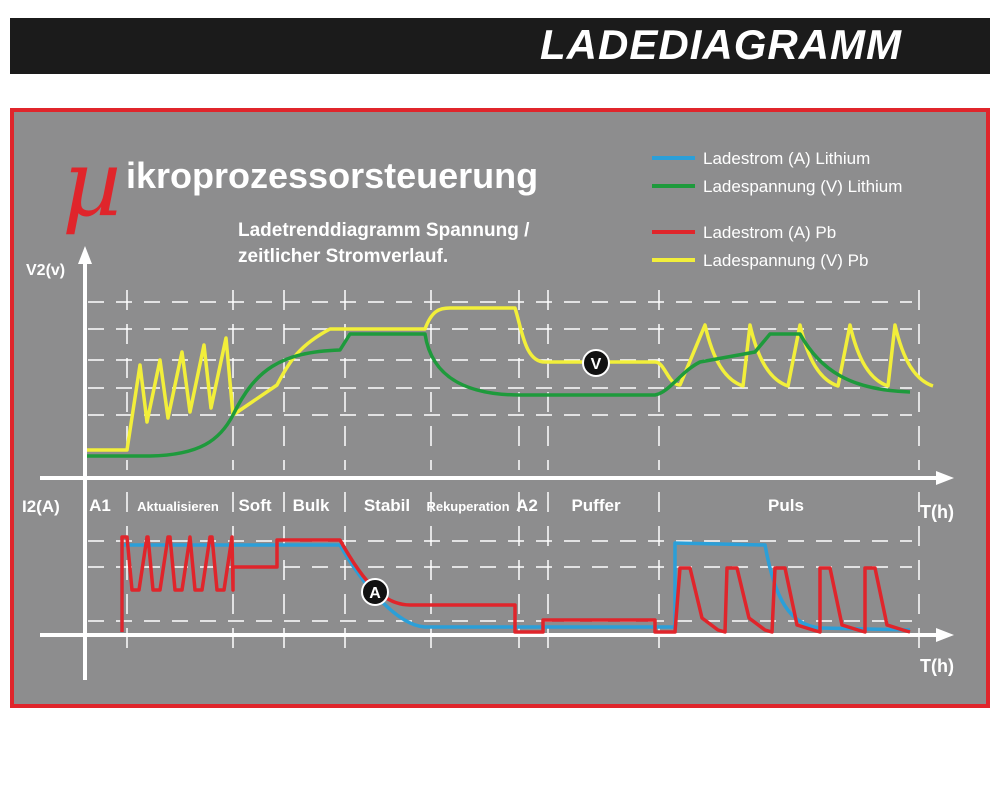  I want to click on y-axis-arrow, so click(85, 255).